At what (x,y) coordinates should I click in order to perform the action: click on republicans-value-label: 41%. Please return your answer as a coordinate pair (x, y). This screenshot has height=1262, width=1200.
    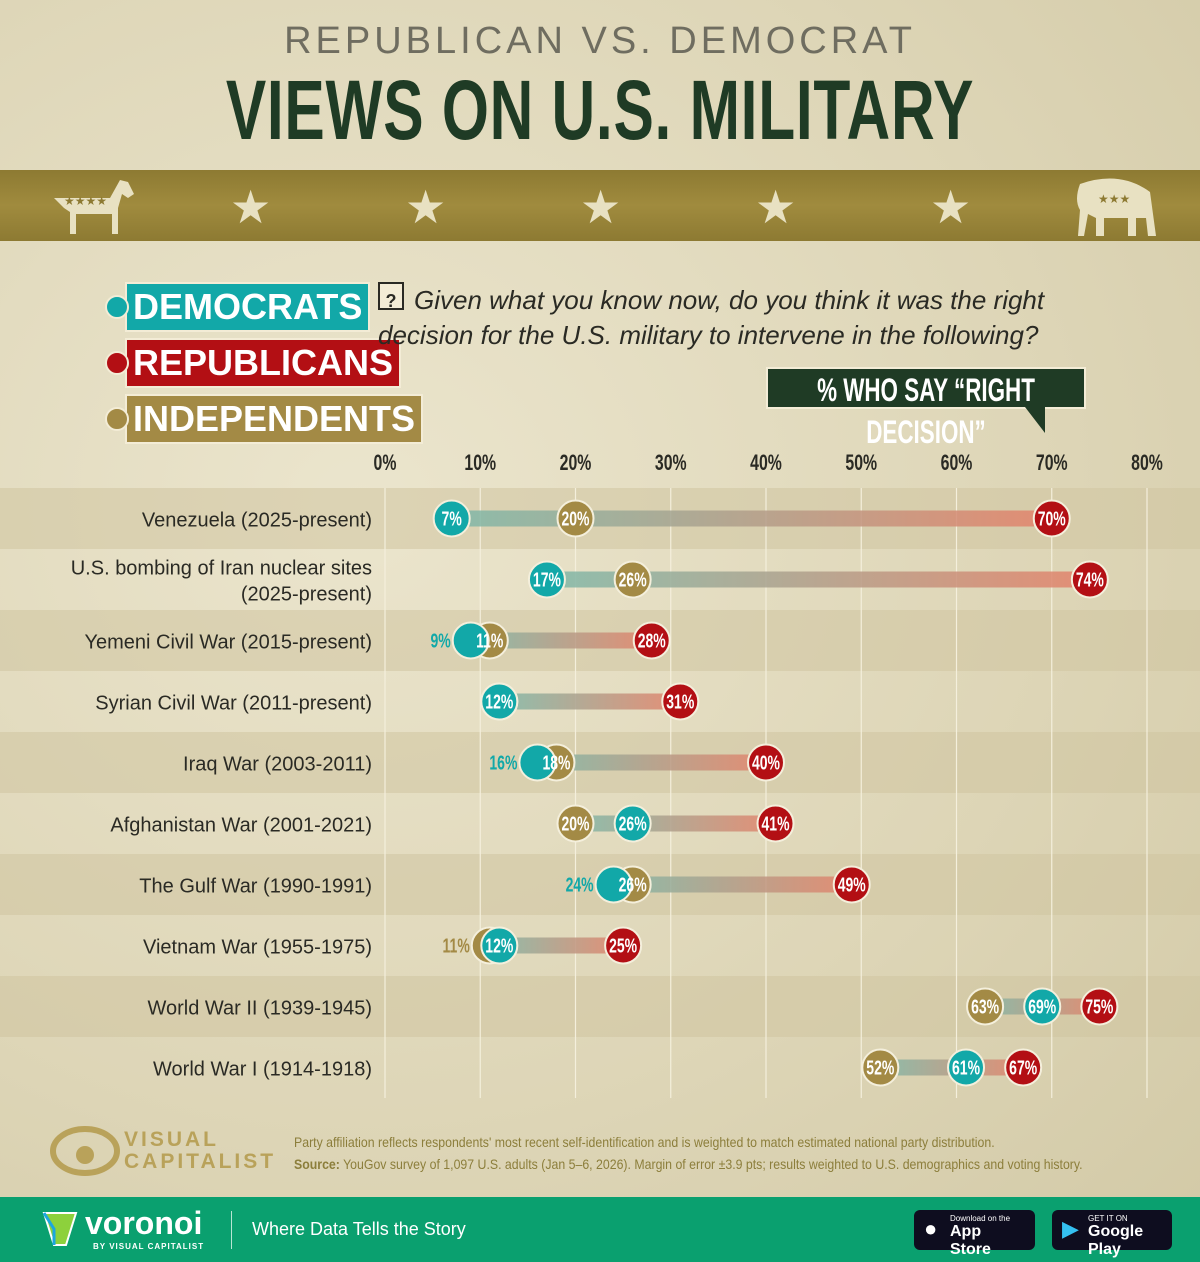
    Looking at the image, I should click on (776, 823).